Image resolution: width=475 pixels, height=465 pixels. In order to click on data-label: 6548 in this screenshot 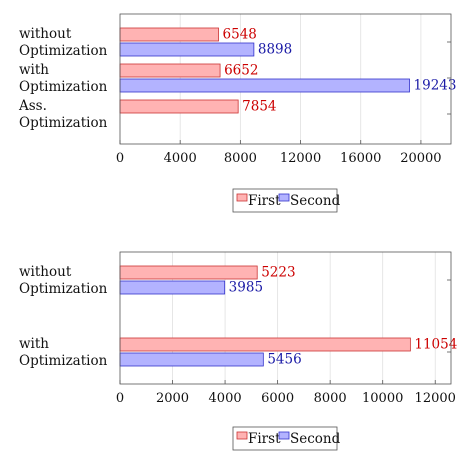, I will do `click(240, 35)`.